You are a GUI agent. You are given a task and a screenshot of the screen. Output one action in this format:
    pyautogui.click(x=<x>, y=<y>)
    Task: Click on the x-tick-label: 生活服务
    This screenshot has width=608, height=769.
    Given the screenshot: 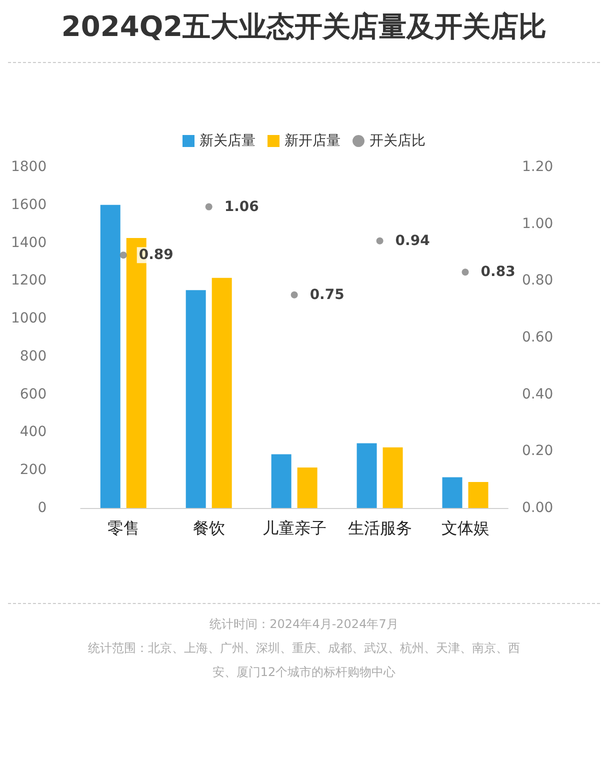 What is the action you would take?
    pyautogui.click(x=380, y=528)
    